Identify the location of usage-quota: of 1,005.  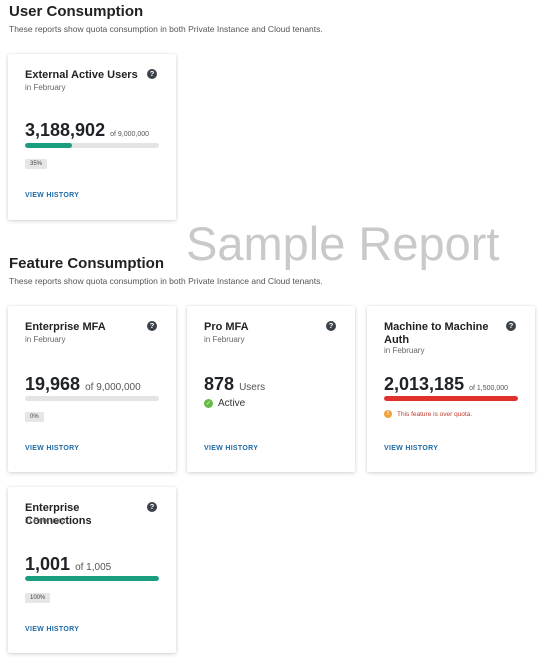
(93, 567).